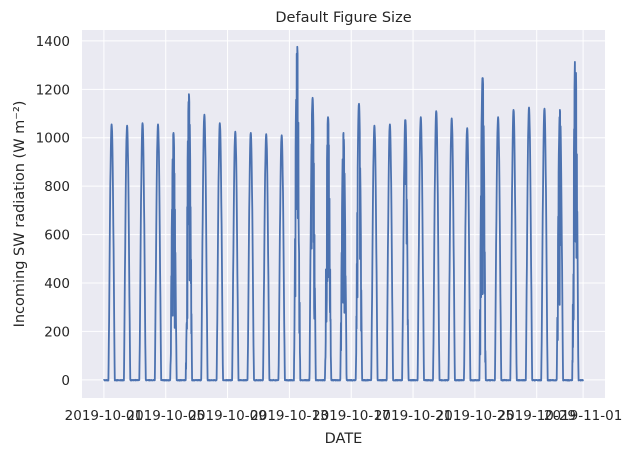  Describe the element at coordinates (351, 416) in the screenshot. I see `x-tick-label: 2019-10-17` at that location.